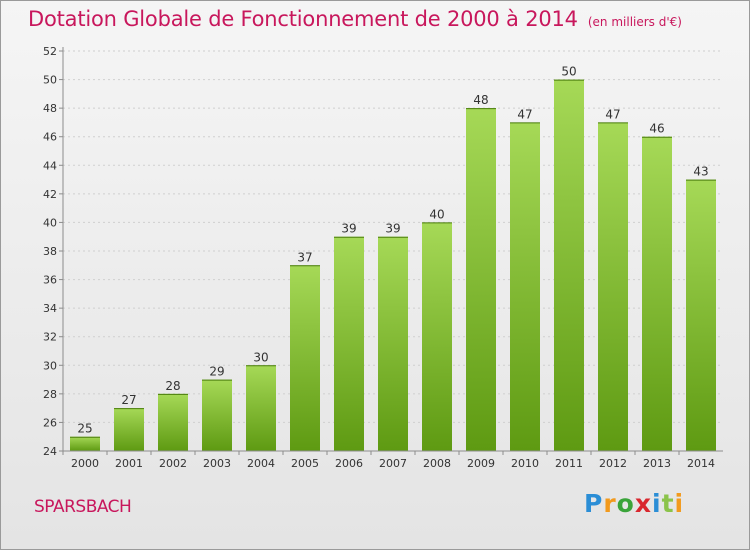 This screenshot has height=550, width=750. I want to click on y-tick-label: 36, so click(50, 280).